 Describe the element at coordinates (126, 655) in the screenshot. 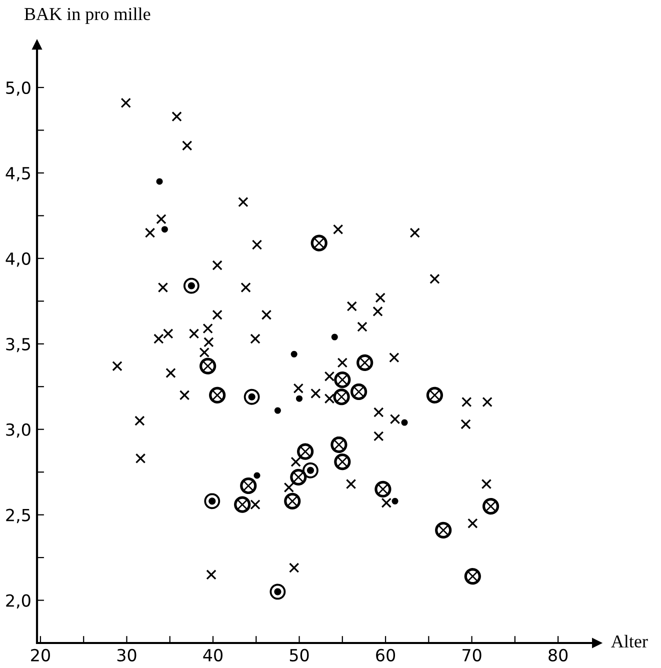

I see `x-tick-label: 30` at that location.